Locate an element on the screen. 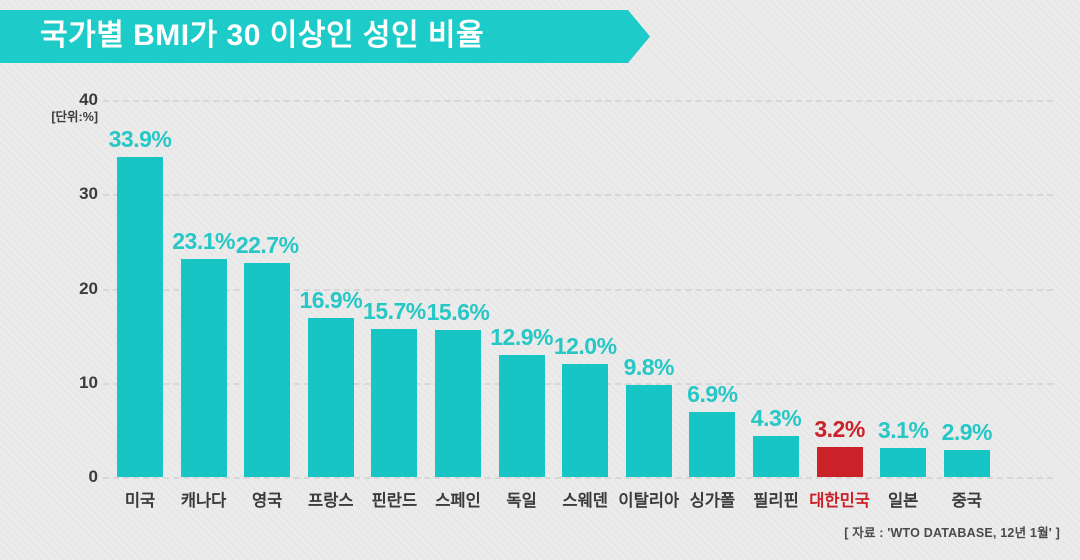 Image resolution: width=1080 pixels, height=560 pixels. bar-category-label: 영국 is located at coordinates (267, 501).